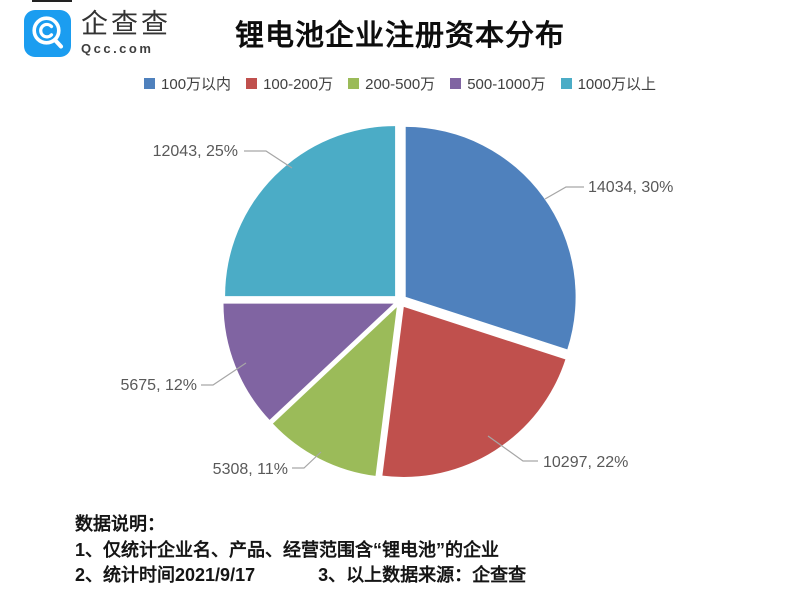 This screenshot has width=800, height=605. I want to click on brand-logo: 企查查 Qcc.com, so click(97, 33).